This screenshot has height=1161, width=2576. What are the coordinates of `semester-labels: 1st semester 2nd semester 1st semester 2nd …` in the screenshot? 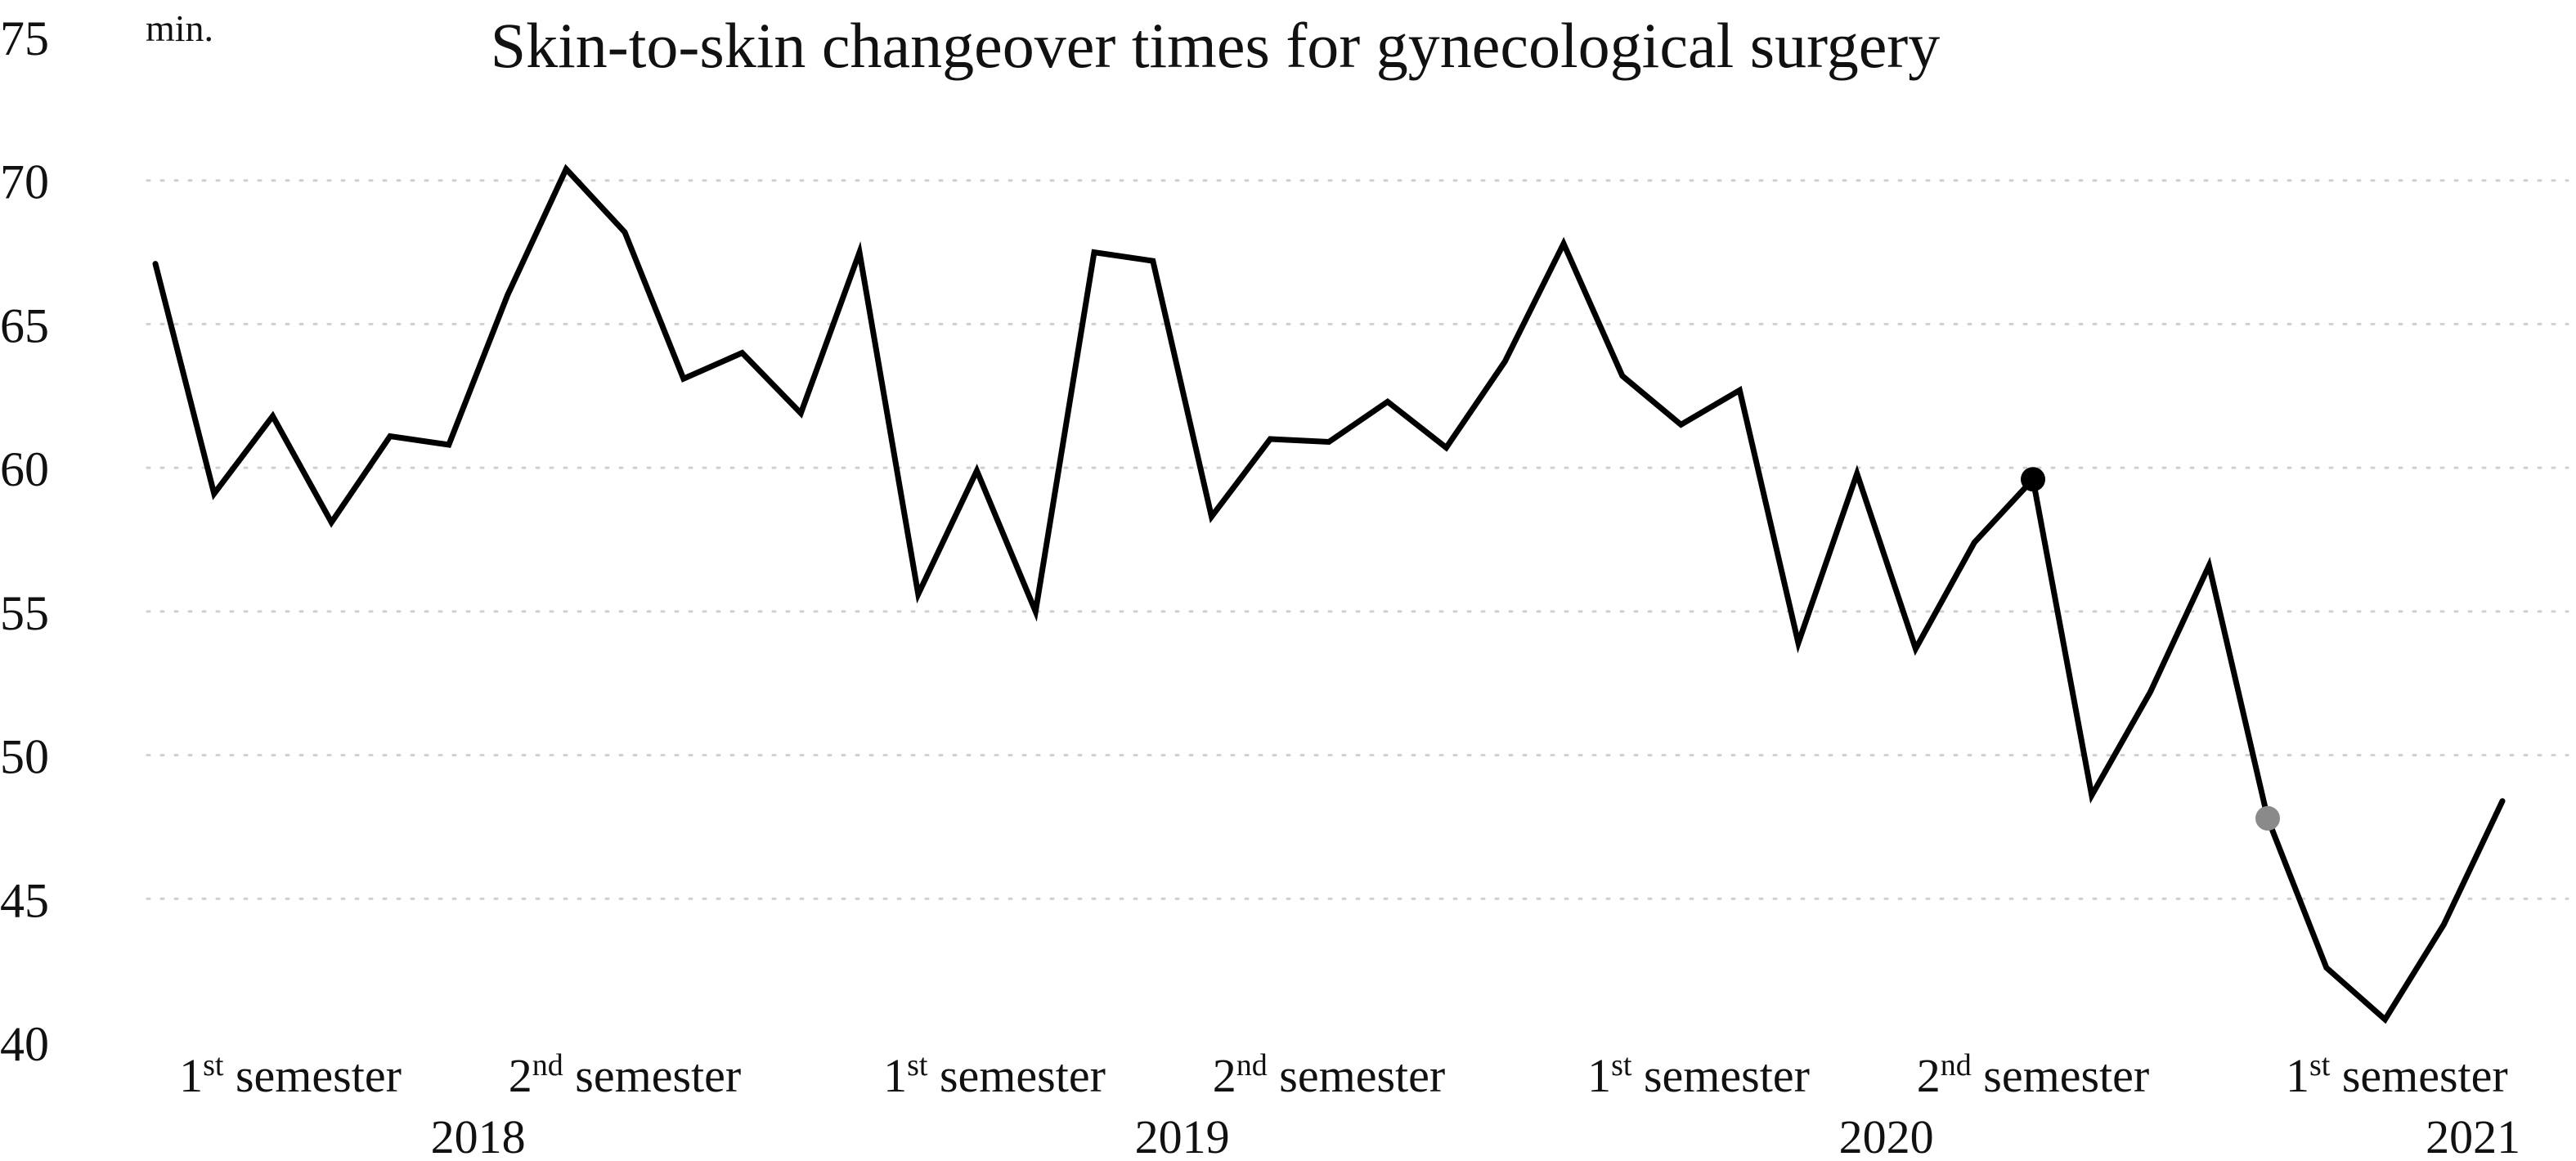 It's located at (1343, 1075).